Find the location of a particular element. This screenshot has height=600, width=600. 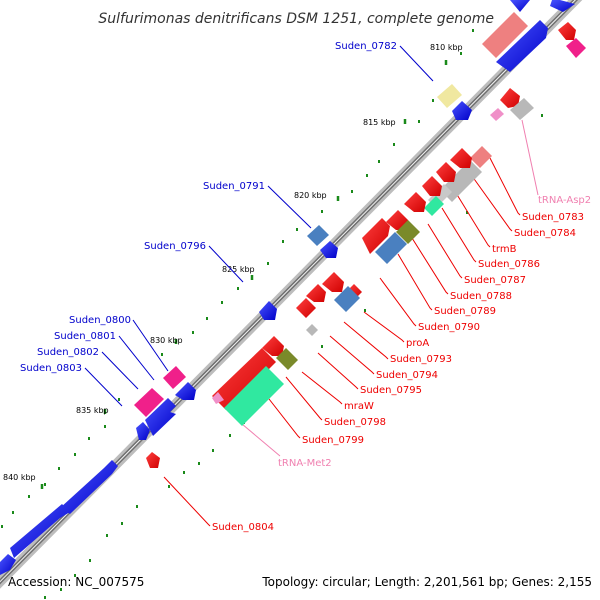

tick-label-810: 810 kbp is located at coordinates (446, 47).